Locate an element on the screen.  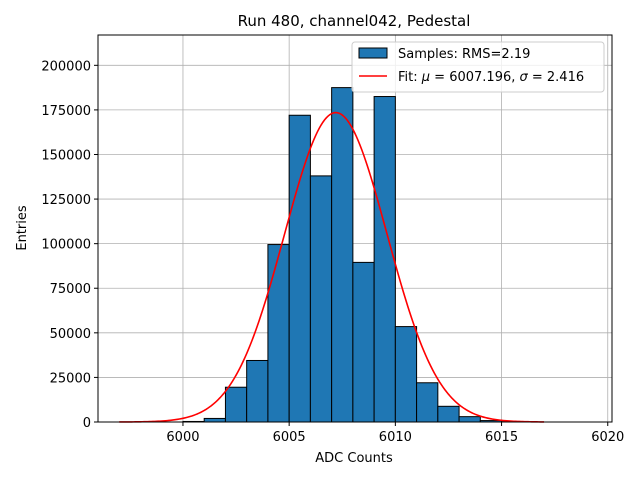
y-tick-label: 50000 is located at coordinates (70, 334).